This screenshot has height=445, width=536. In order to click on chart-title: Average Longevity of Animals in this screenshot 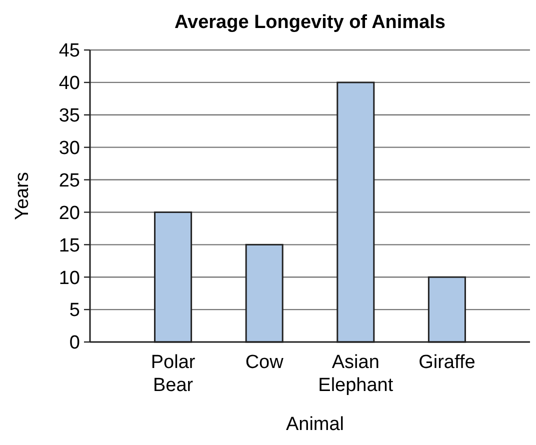, I will do `click(310, 22)`.